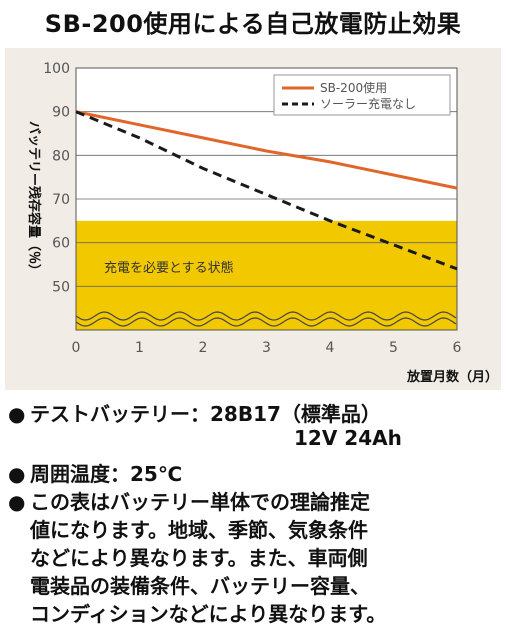 This screenshot has height=640, width=506. I want to click on x-tick-label: 5, so click(393, 348).